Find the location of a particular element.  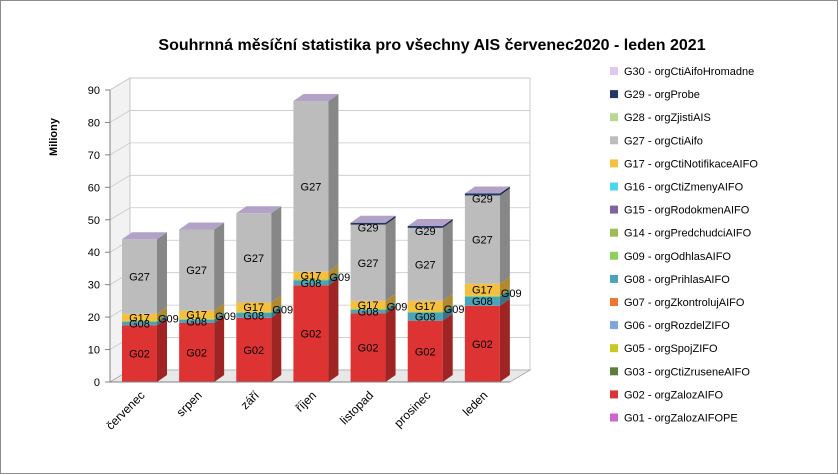

bar-side-g29 is located at coordinates (447, 223).